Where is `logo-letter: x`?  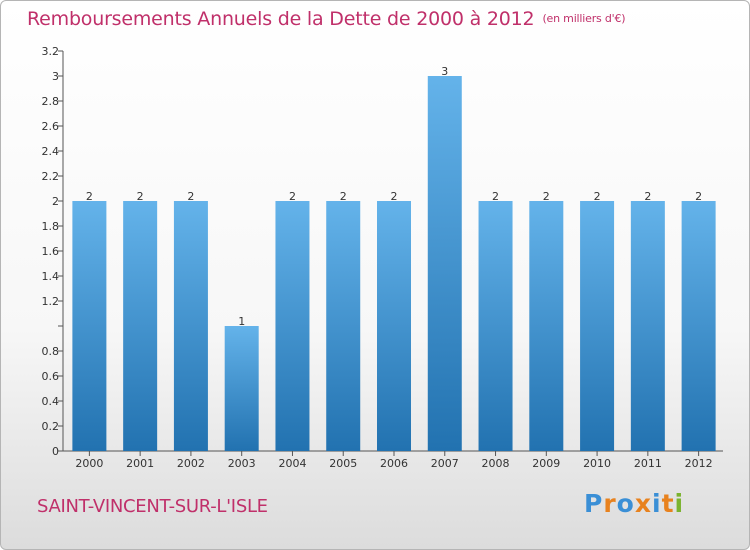
logo-letter: x is located at coordinates (643, 503).